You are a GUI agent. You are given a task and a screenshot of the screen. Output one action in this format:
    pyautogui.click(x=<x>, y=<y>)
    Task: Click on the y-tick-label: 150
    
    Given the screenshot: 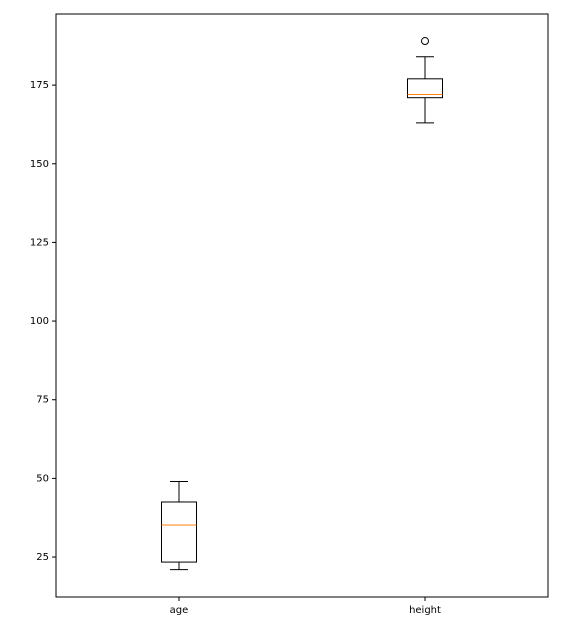 What is the action you would take?
    pyautogui.click(x=39, y=164)
    